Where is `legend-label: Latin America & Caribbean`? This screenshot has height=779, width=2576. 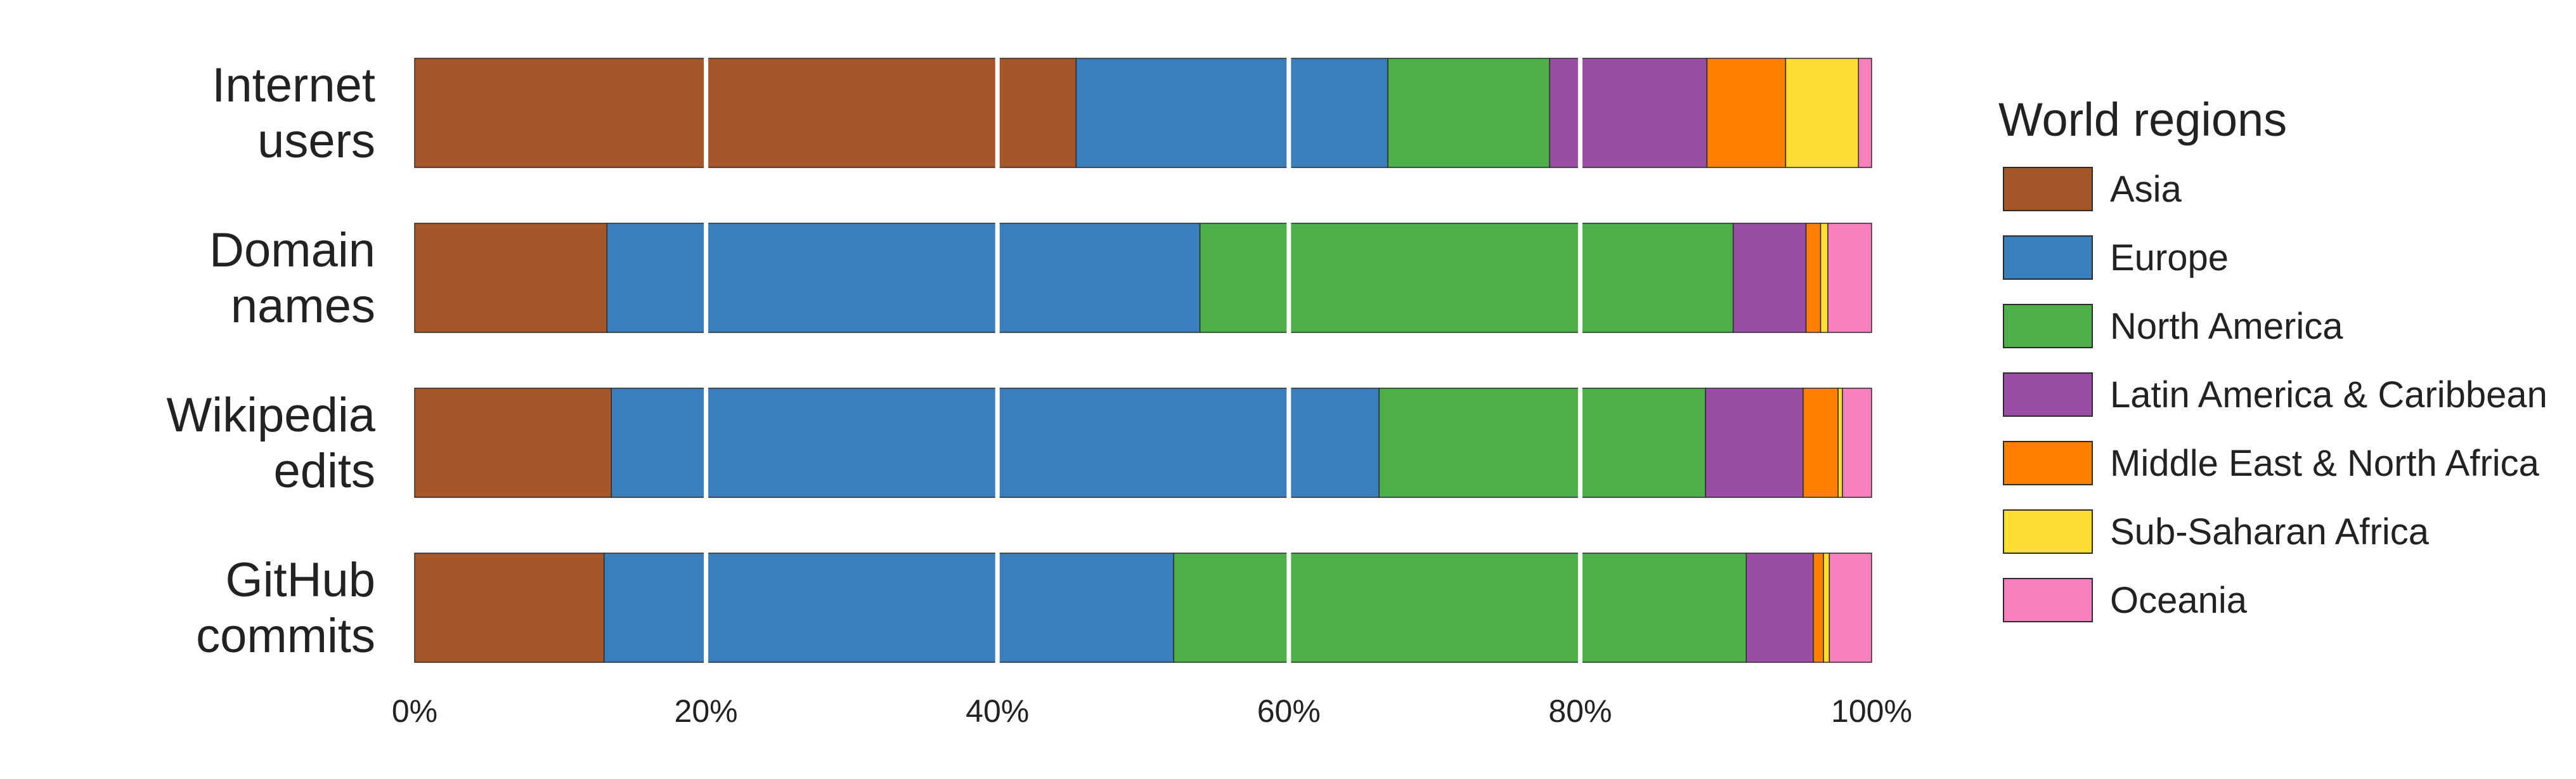 legend-label: Latin America & Caribbean is located at coordinates (2328, 395).